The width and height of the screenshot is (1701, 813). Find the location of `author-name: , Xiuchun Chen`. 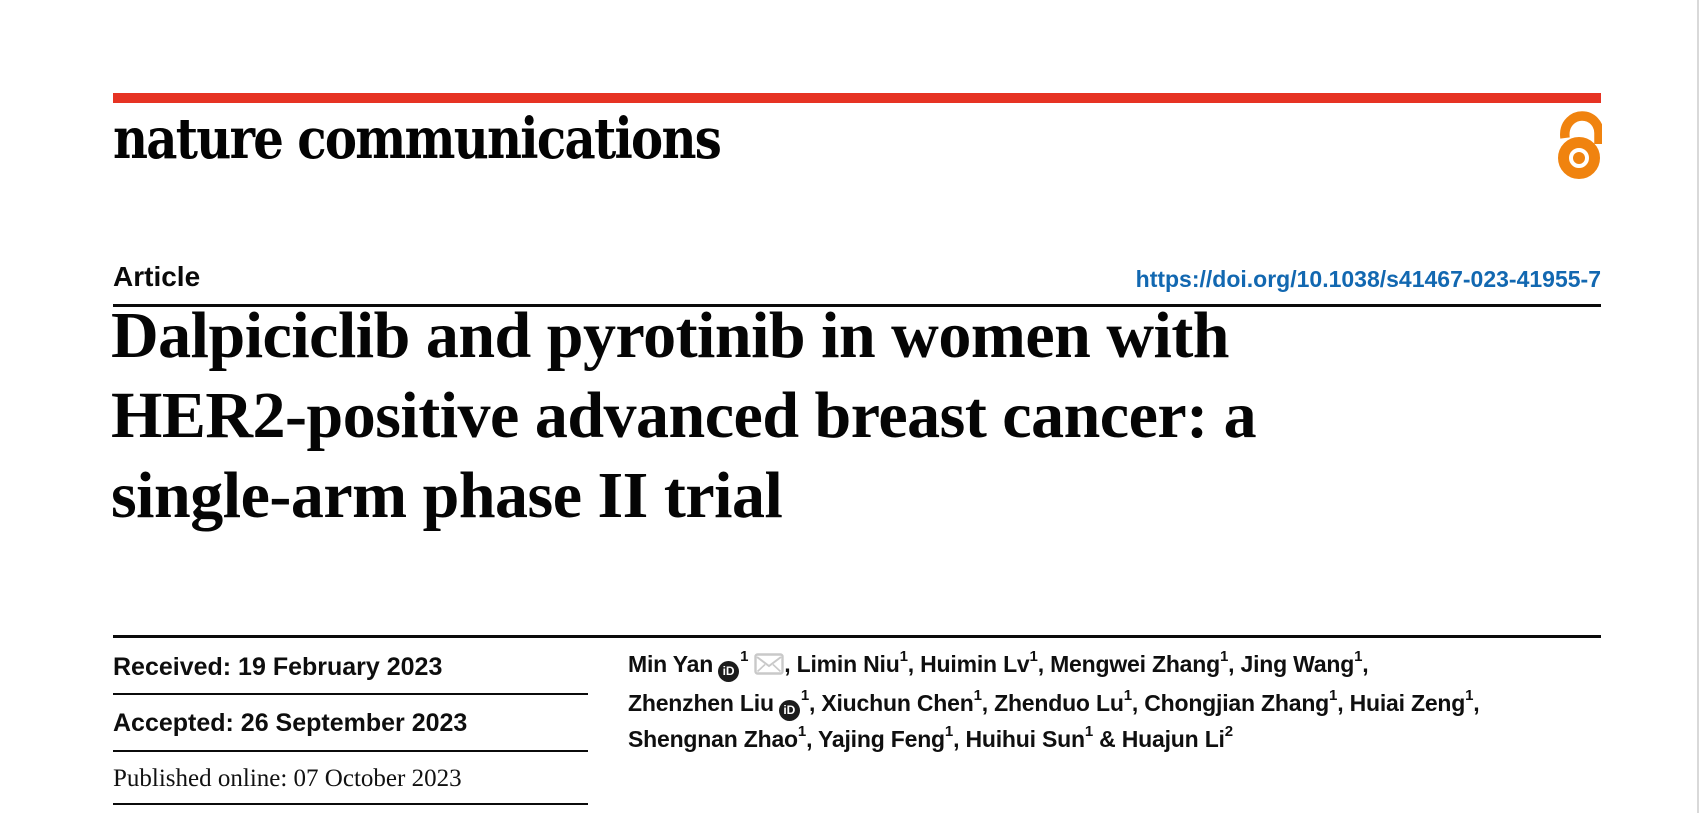

author-name: , Xiuchun Chen is located at coordinates (891, 703).